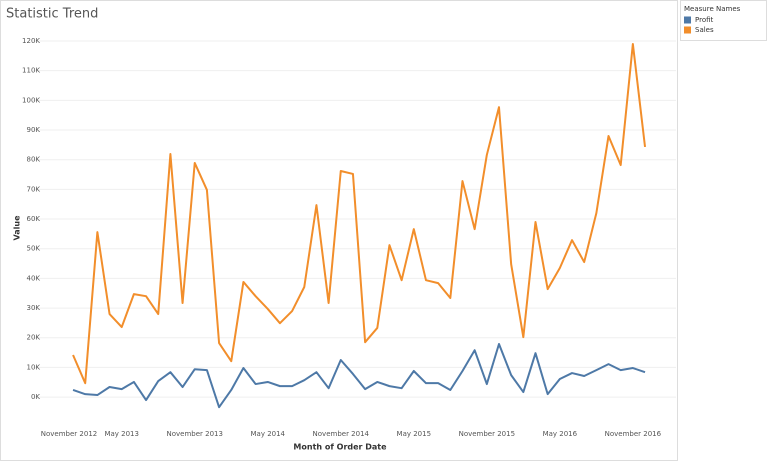 The image size is (768, 463). Describe the element at coordinates (359, 375) in the screenshot. I see `line-series` at that location.